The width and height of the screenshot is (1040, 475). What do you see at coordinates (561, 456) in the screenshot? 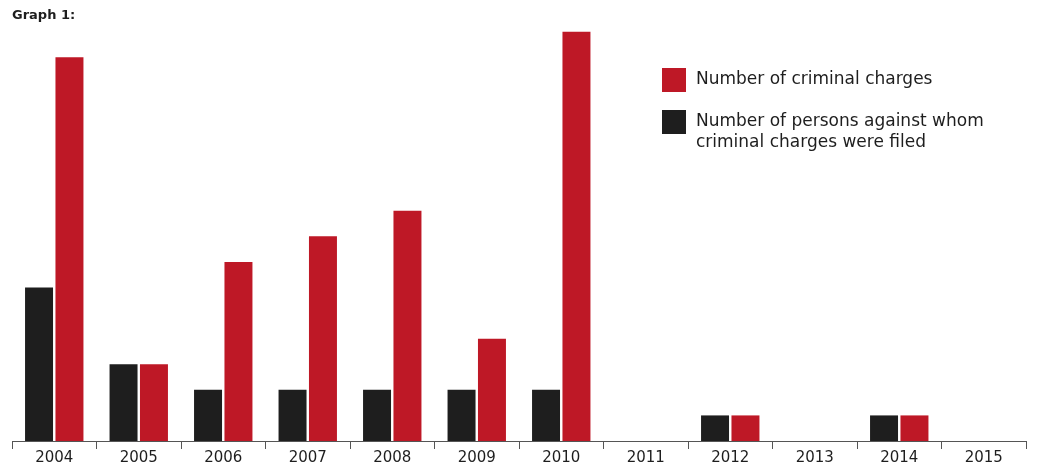
I see `x-tick-label: 2010` at bounding box center [561, 456].